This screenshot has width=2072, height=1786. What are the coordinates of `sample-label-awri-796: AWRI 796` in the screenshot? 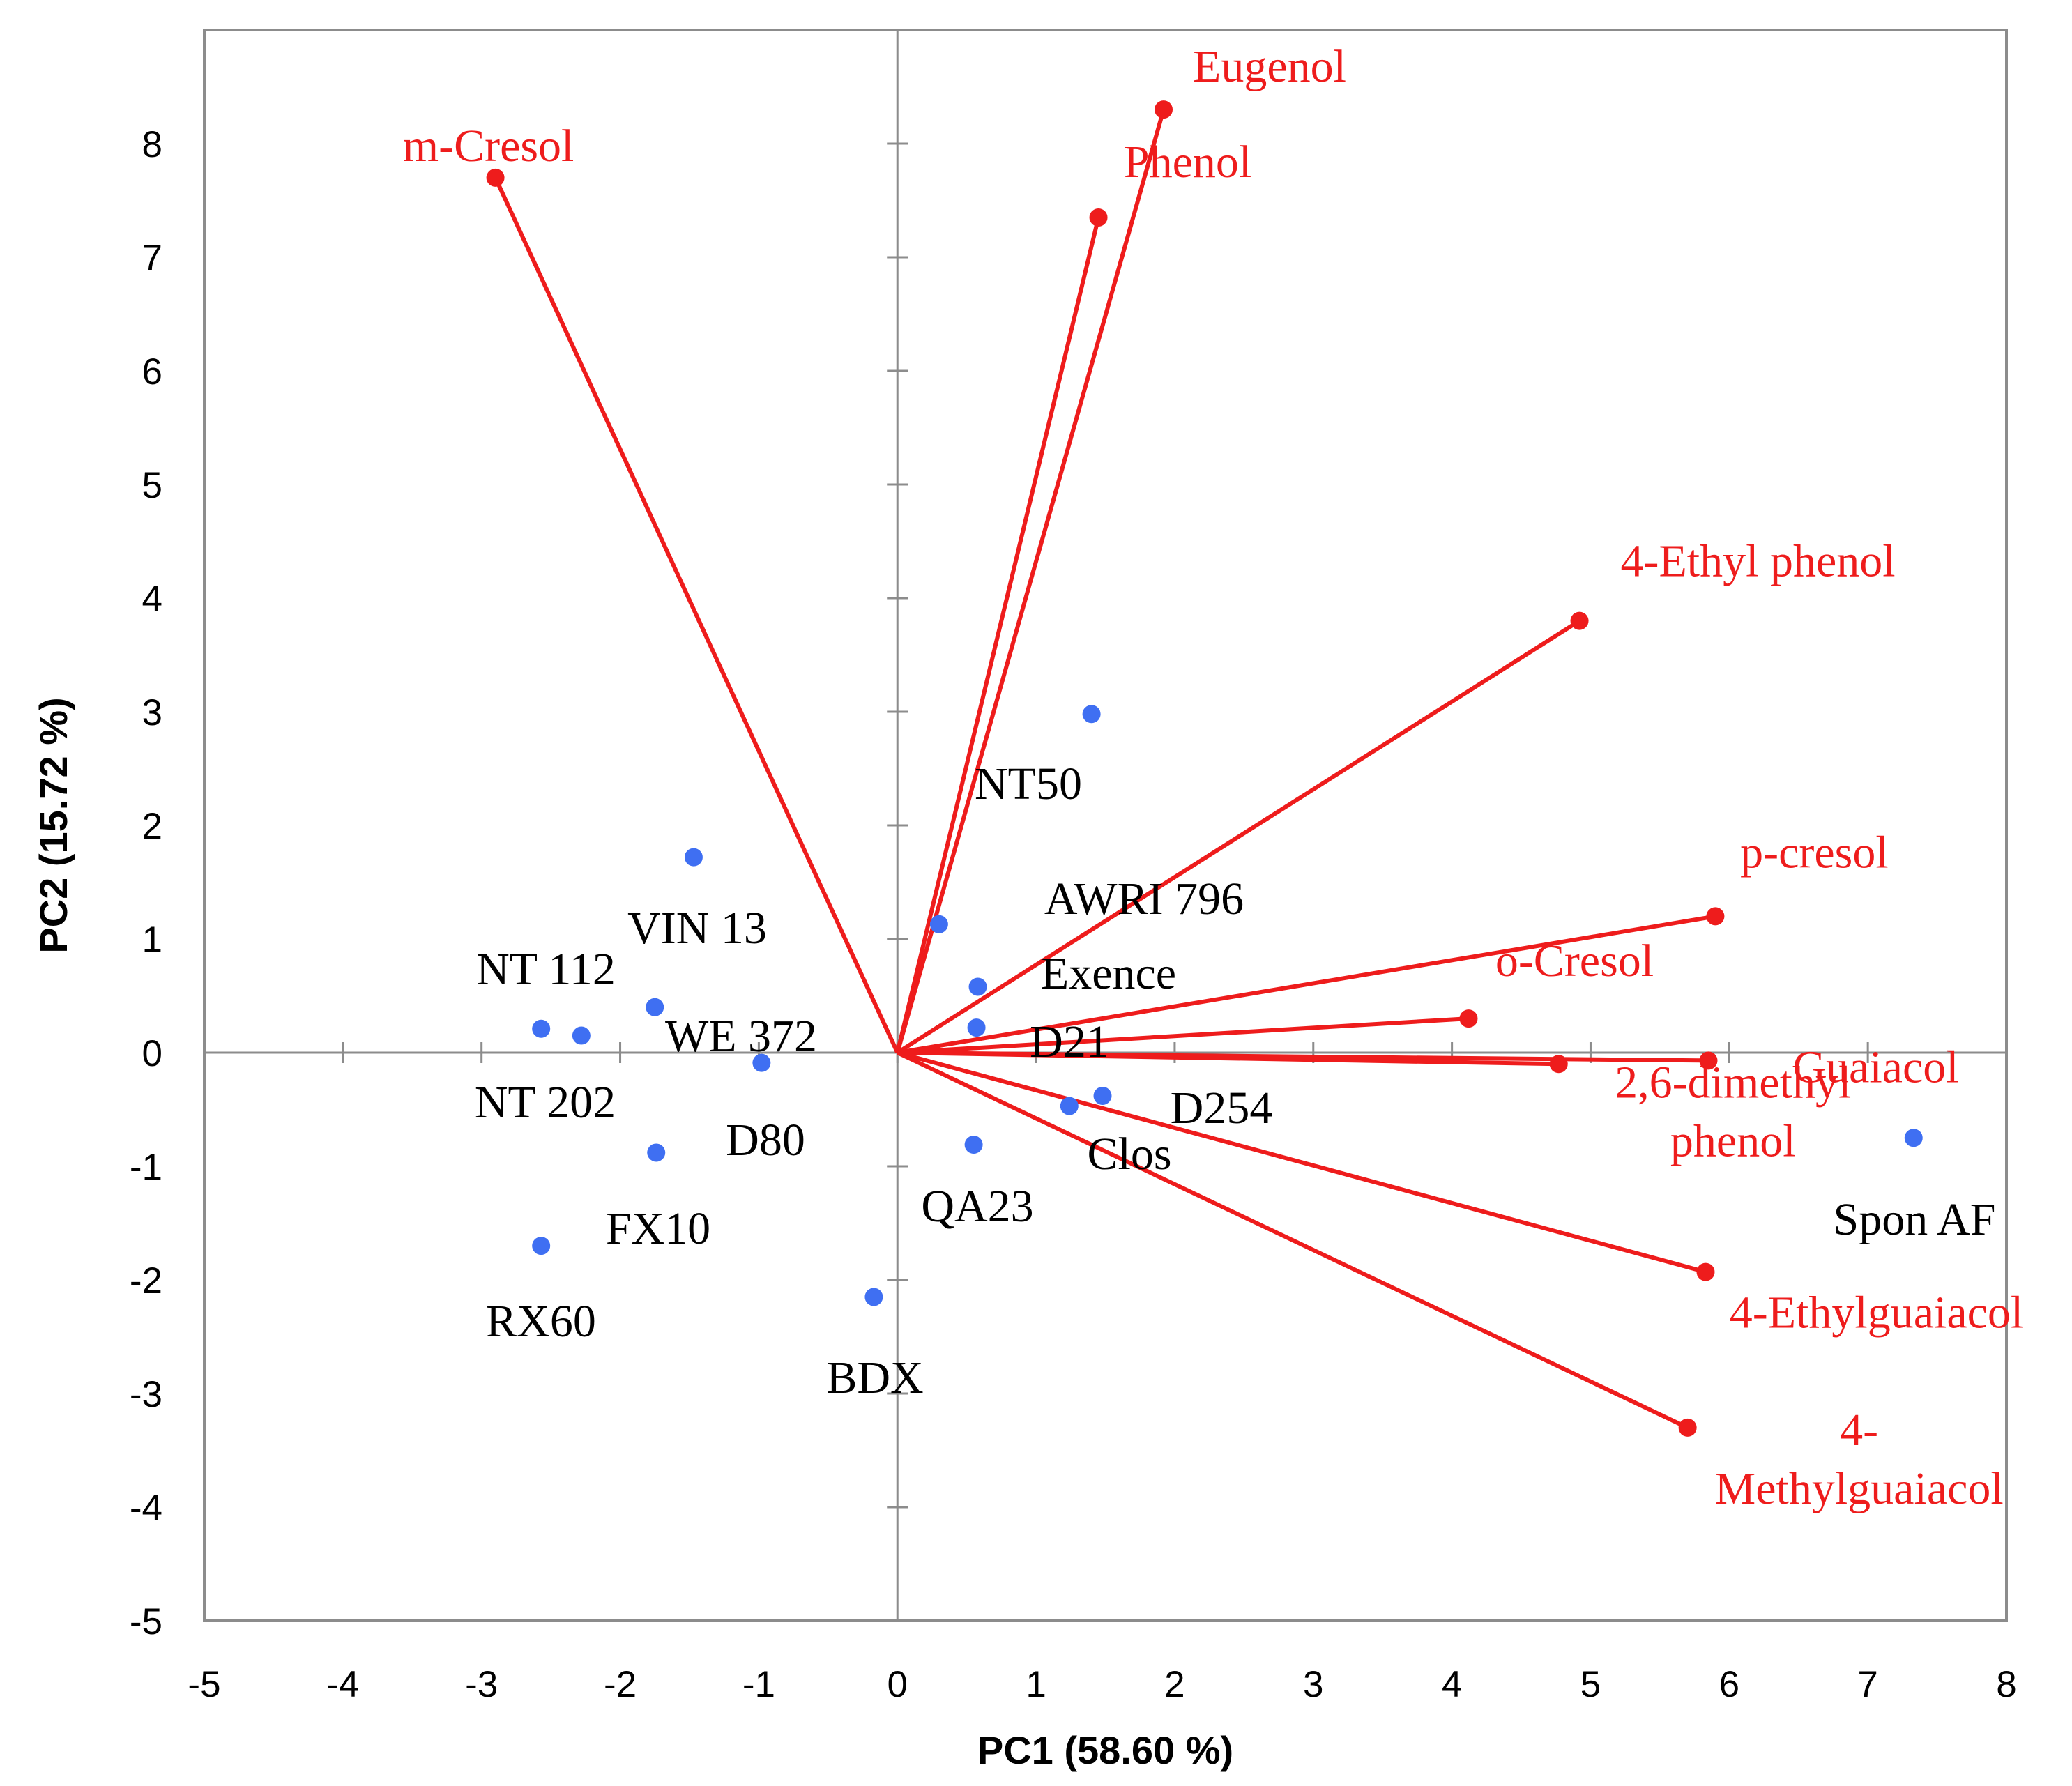 It's located at (1144, 898).